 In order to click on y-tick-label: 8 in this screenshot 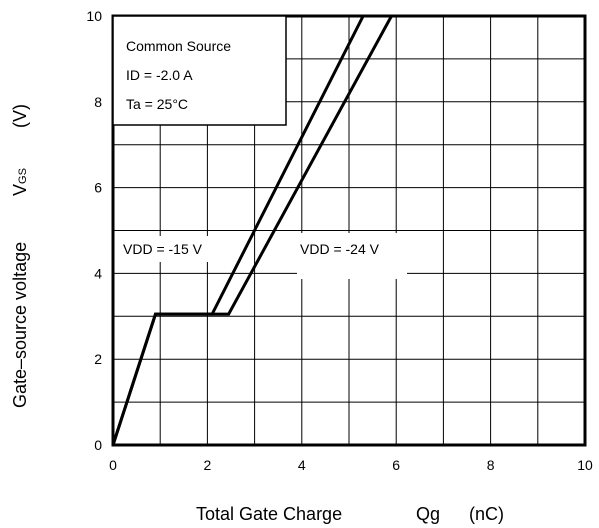, I will do `click(98, 102)`.